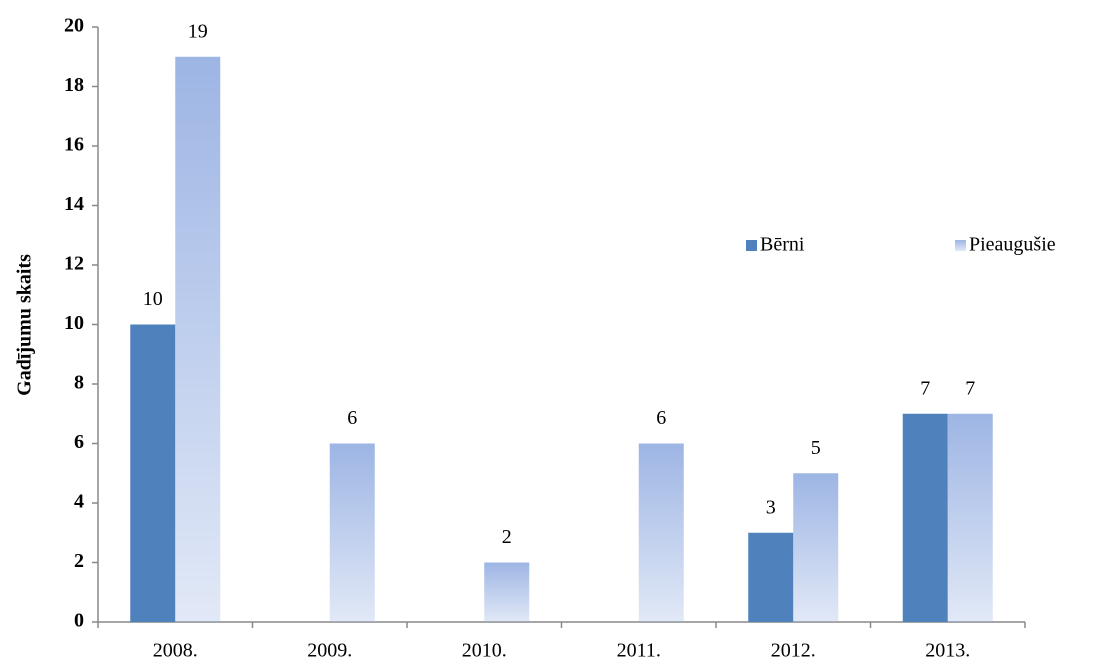  Describe the element at coordinates (329, 651) in the screenshot. I see `x-tick-label: 2009.` at that location.